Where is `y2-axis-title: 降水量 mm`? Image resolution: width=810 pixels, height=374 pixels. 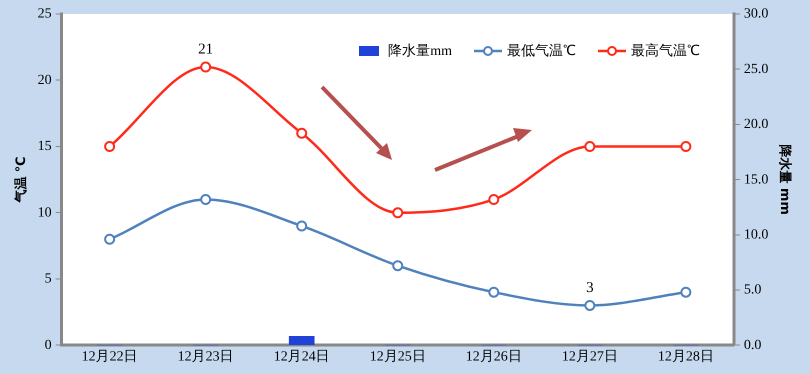
y2-axis-title: 降水量 mm is located at coordinates (784, 179).